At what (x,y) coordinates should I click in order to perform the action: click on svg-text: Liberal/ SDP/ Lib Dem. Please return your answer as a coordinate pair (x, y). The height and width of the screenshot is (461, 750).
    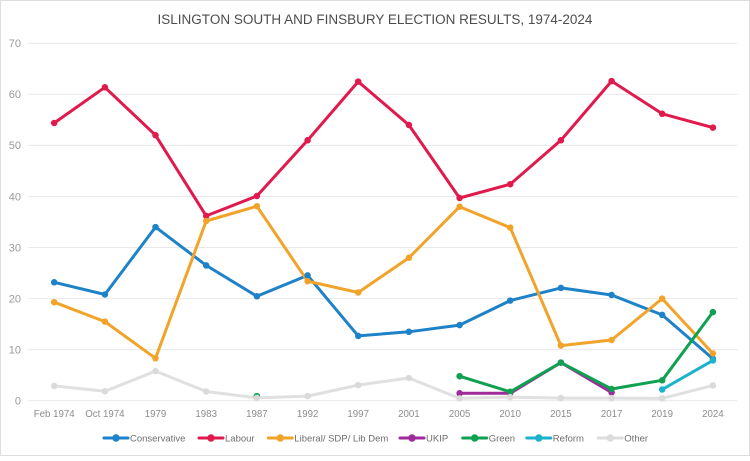
    Looking at the image, I should click on (341, 438).